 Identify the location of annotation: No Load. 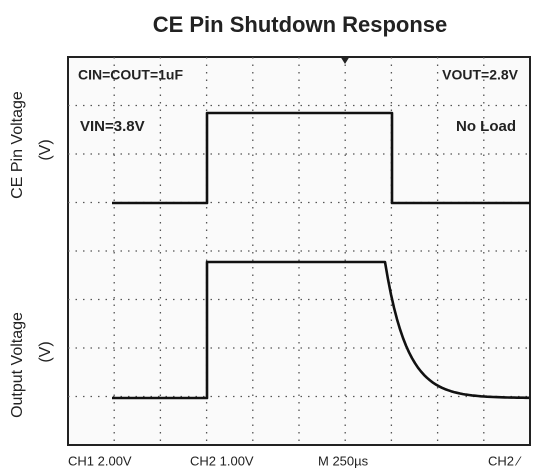
(486, 126).